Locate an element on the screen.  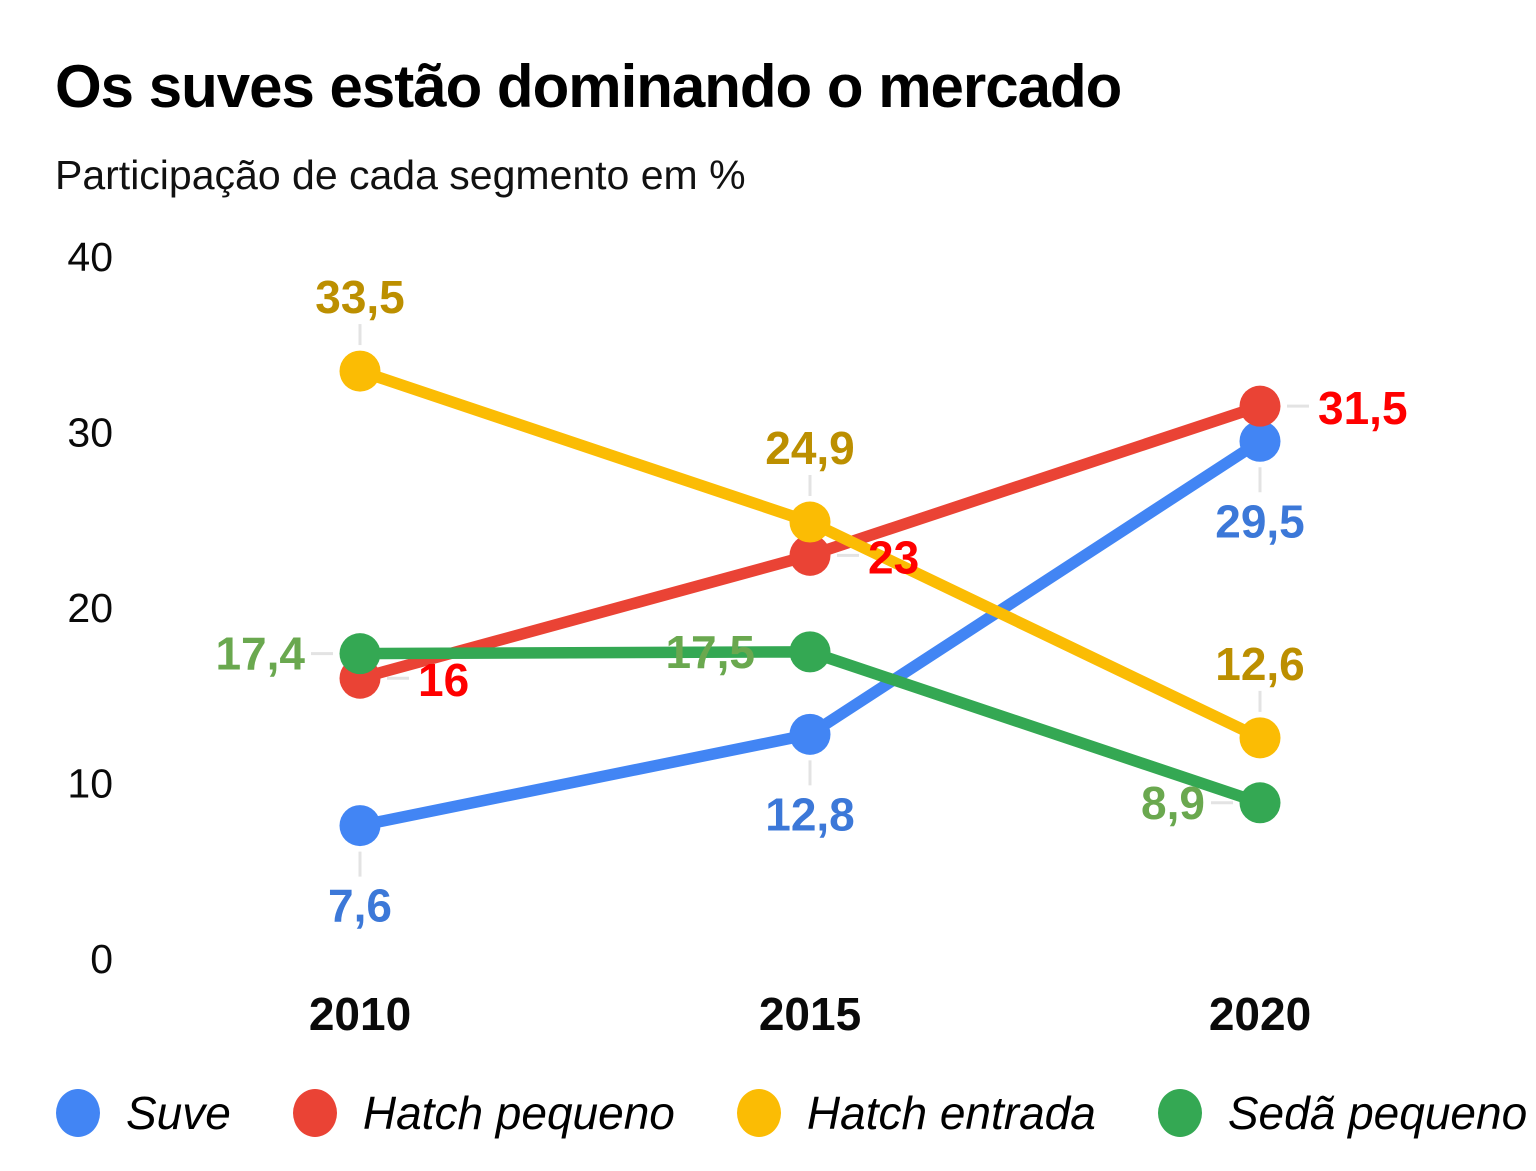
data-point-sed-pequeno-2010 is located at coordinates (360, 654).